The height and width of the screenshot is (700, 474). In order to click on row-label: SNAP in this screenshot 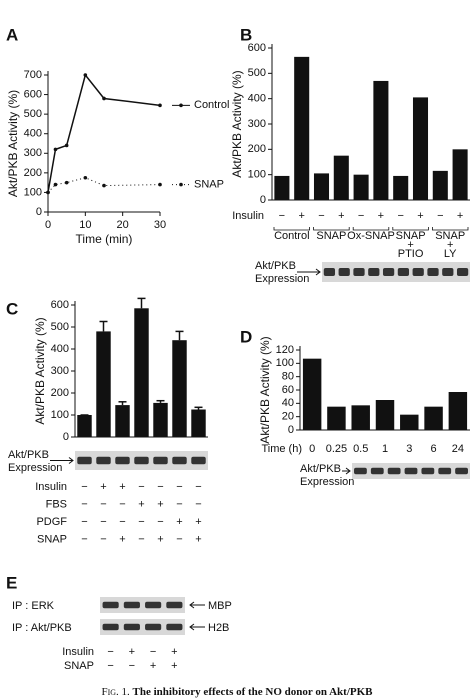, I will do `click(79, 666)`.